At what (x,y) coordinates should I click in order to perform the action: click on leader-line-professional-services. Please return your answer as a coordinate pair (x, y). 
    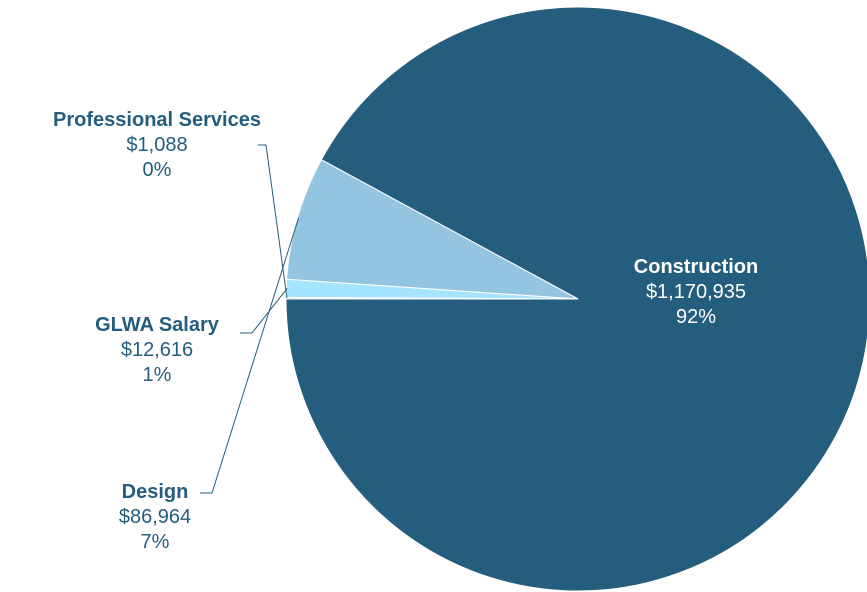
    Looking at the image, I should click on (273, 221).